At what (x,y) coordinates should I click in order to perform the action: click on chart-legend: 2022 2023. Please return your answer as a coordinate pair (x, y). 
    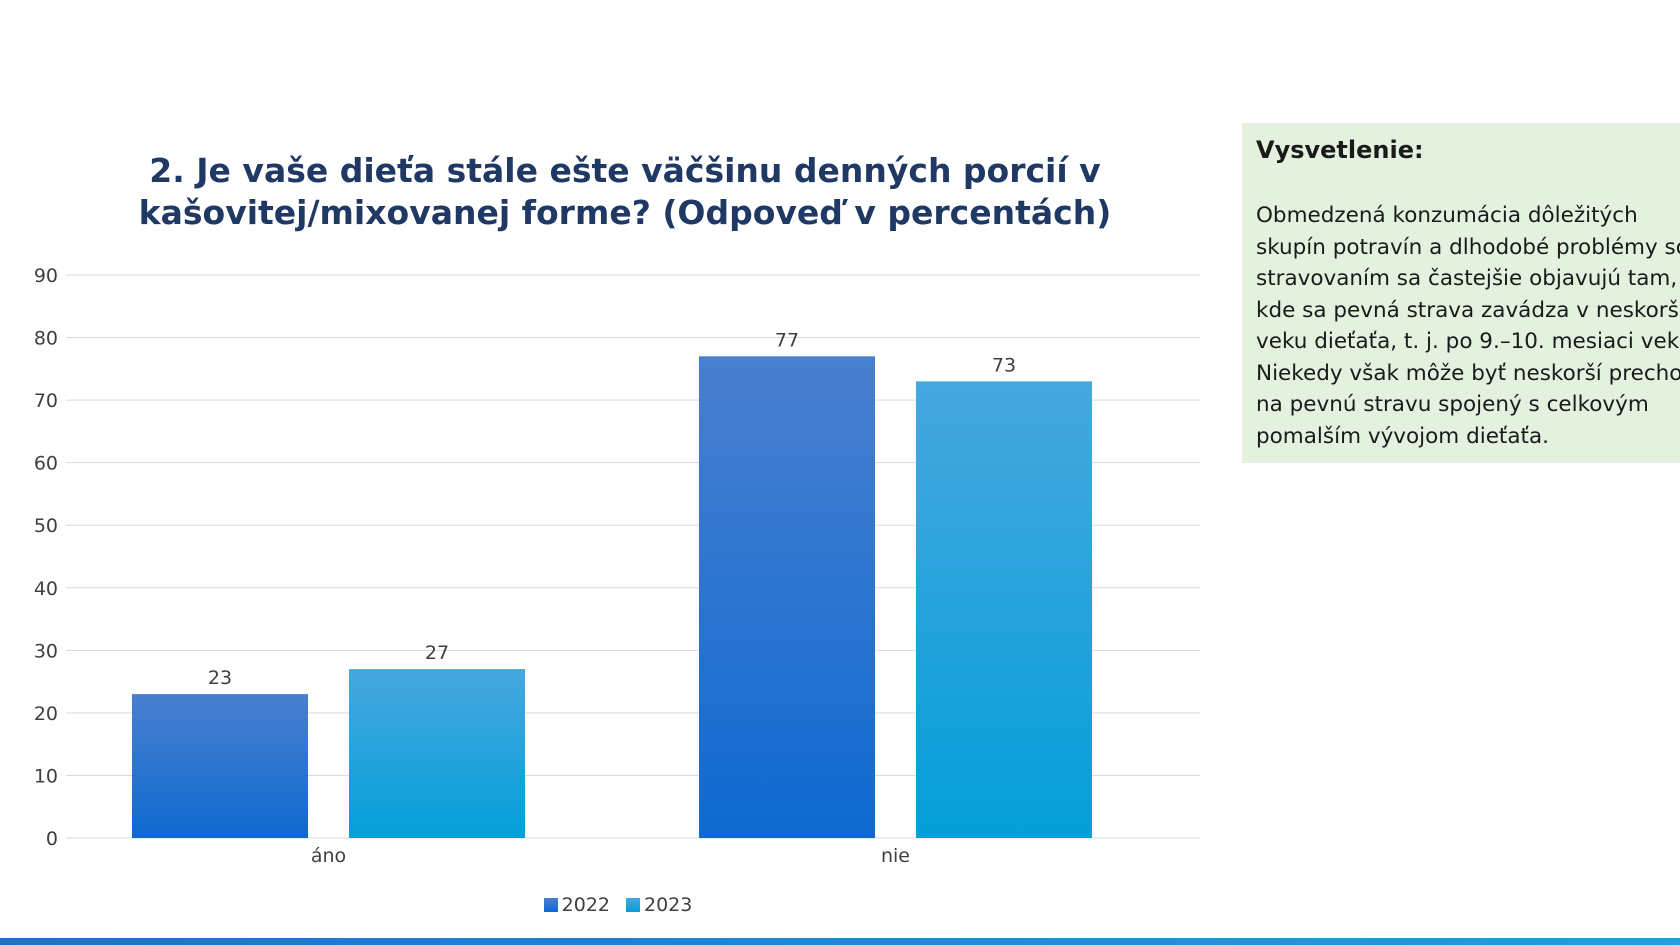
    Looking at the image, I should click on (618, 905).